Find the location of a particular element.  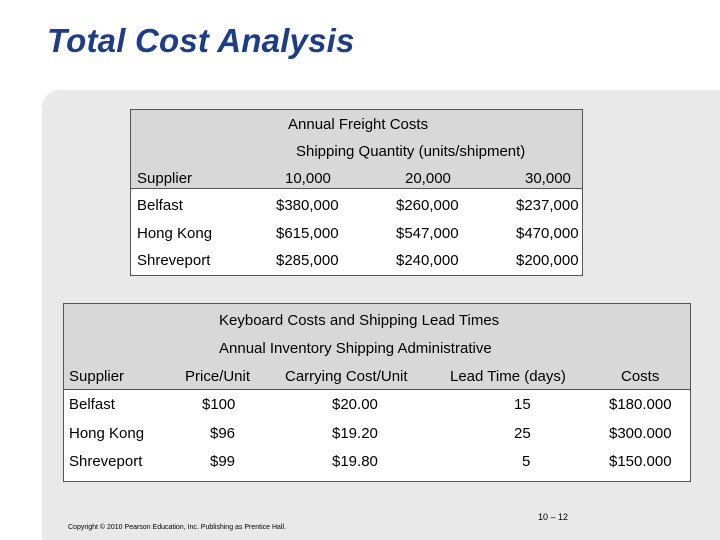

keyboard-table-header is located at coordinates (377, 346).